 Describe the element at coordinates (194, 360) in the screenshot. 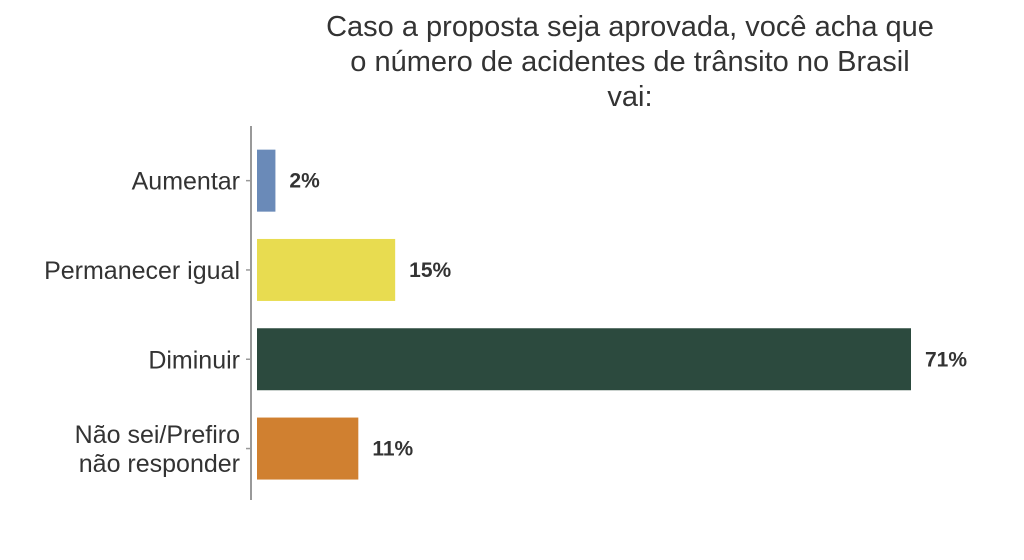

I see `tick-label: Diminuir` at that location.